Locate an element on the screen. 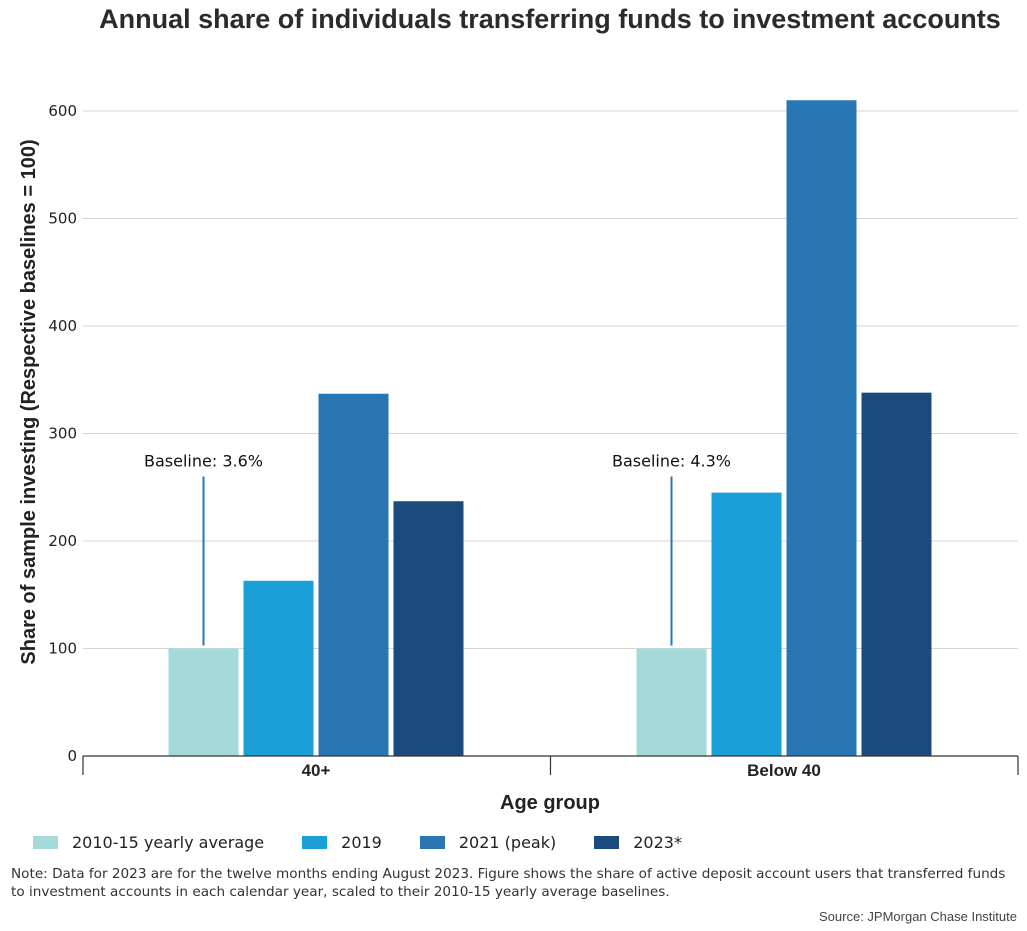 The image size is (1027, 931). legend-label: 2023* is located at coordinates (657, 842).